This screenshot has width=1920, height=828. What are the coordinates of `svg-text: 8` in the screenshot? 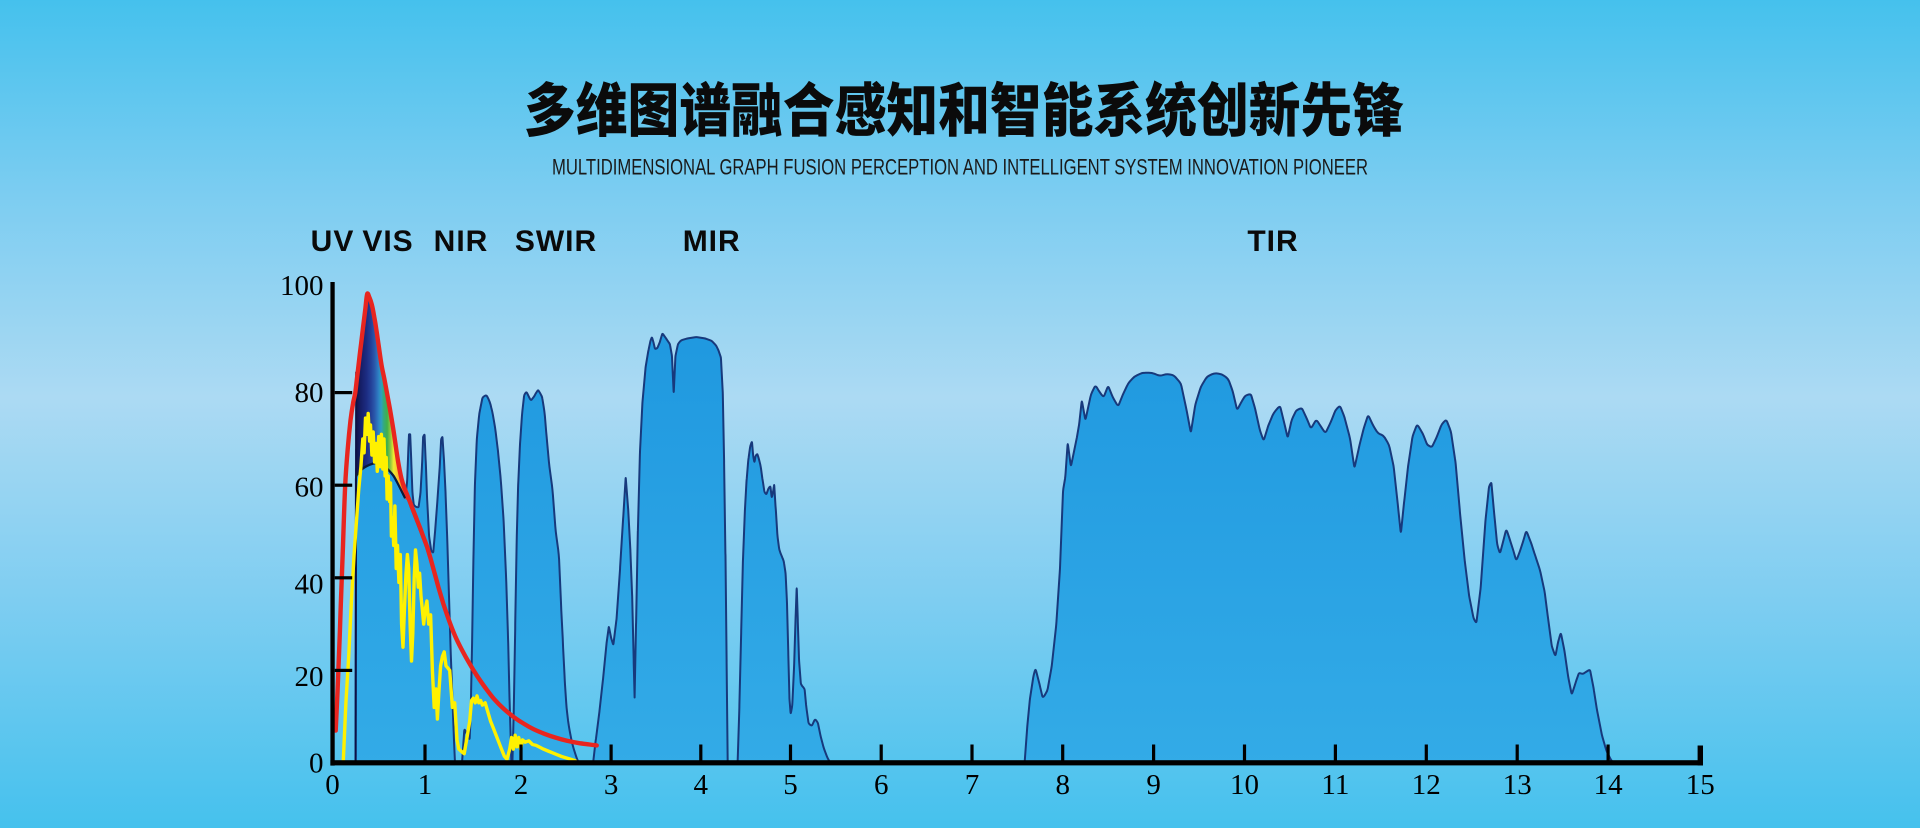 It's located at (1062, 785).